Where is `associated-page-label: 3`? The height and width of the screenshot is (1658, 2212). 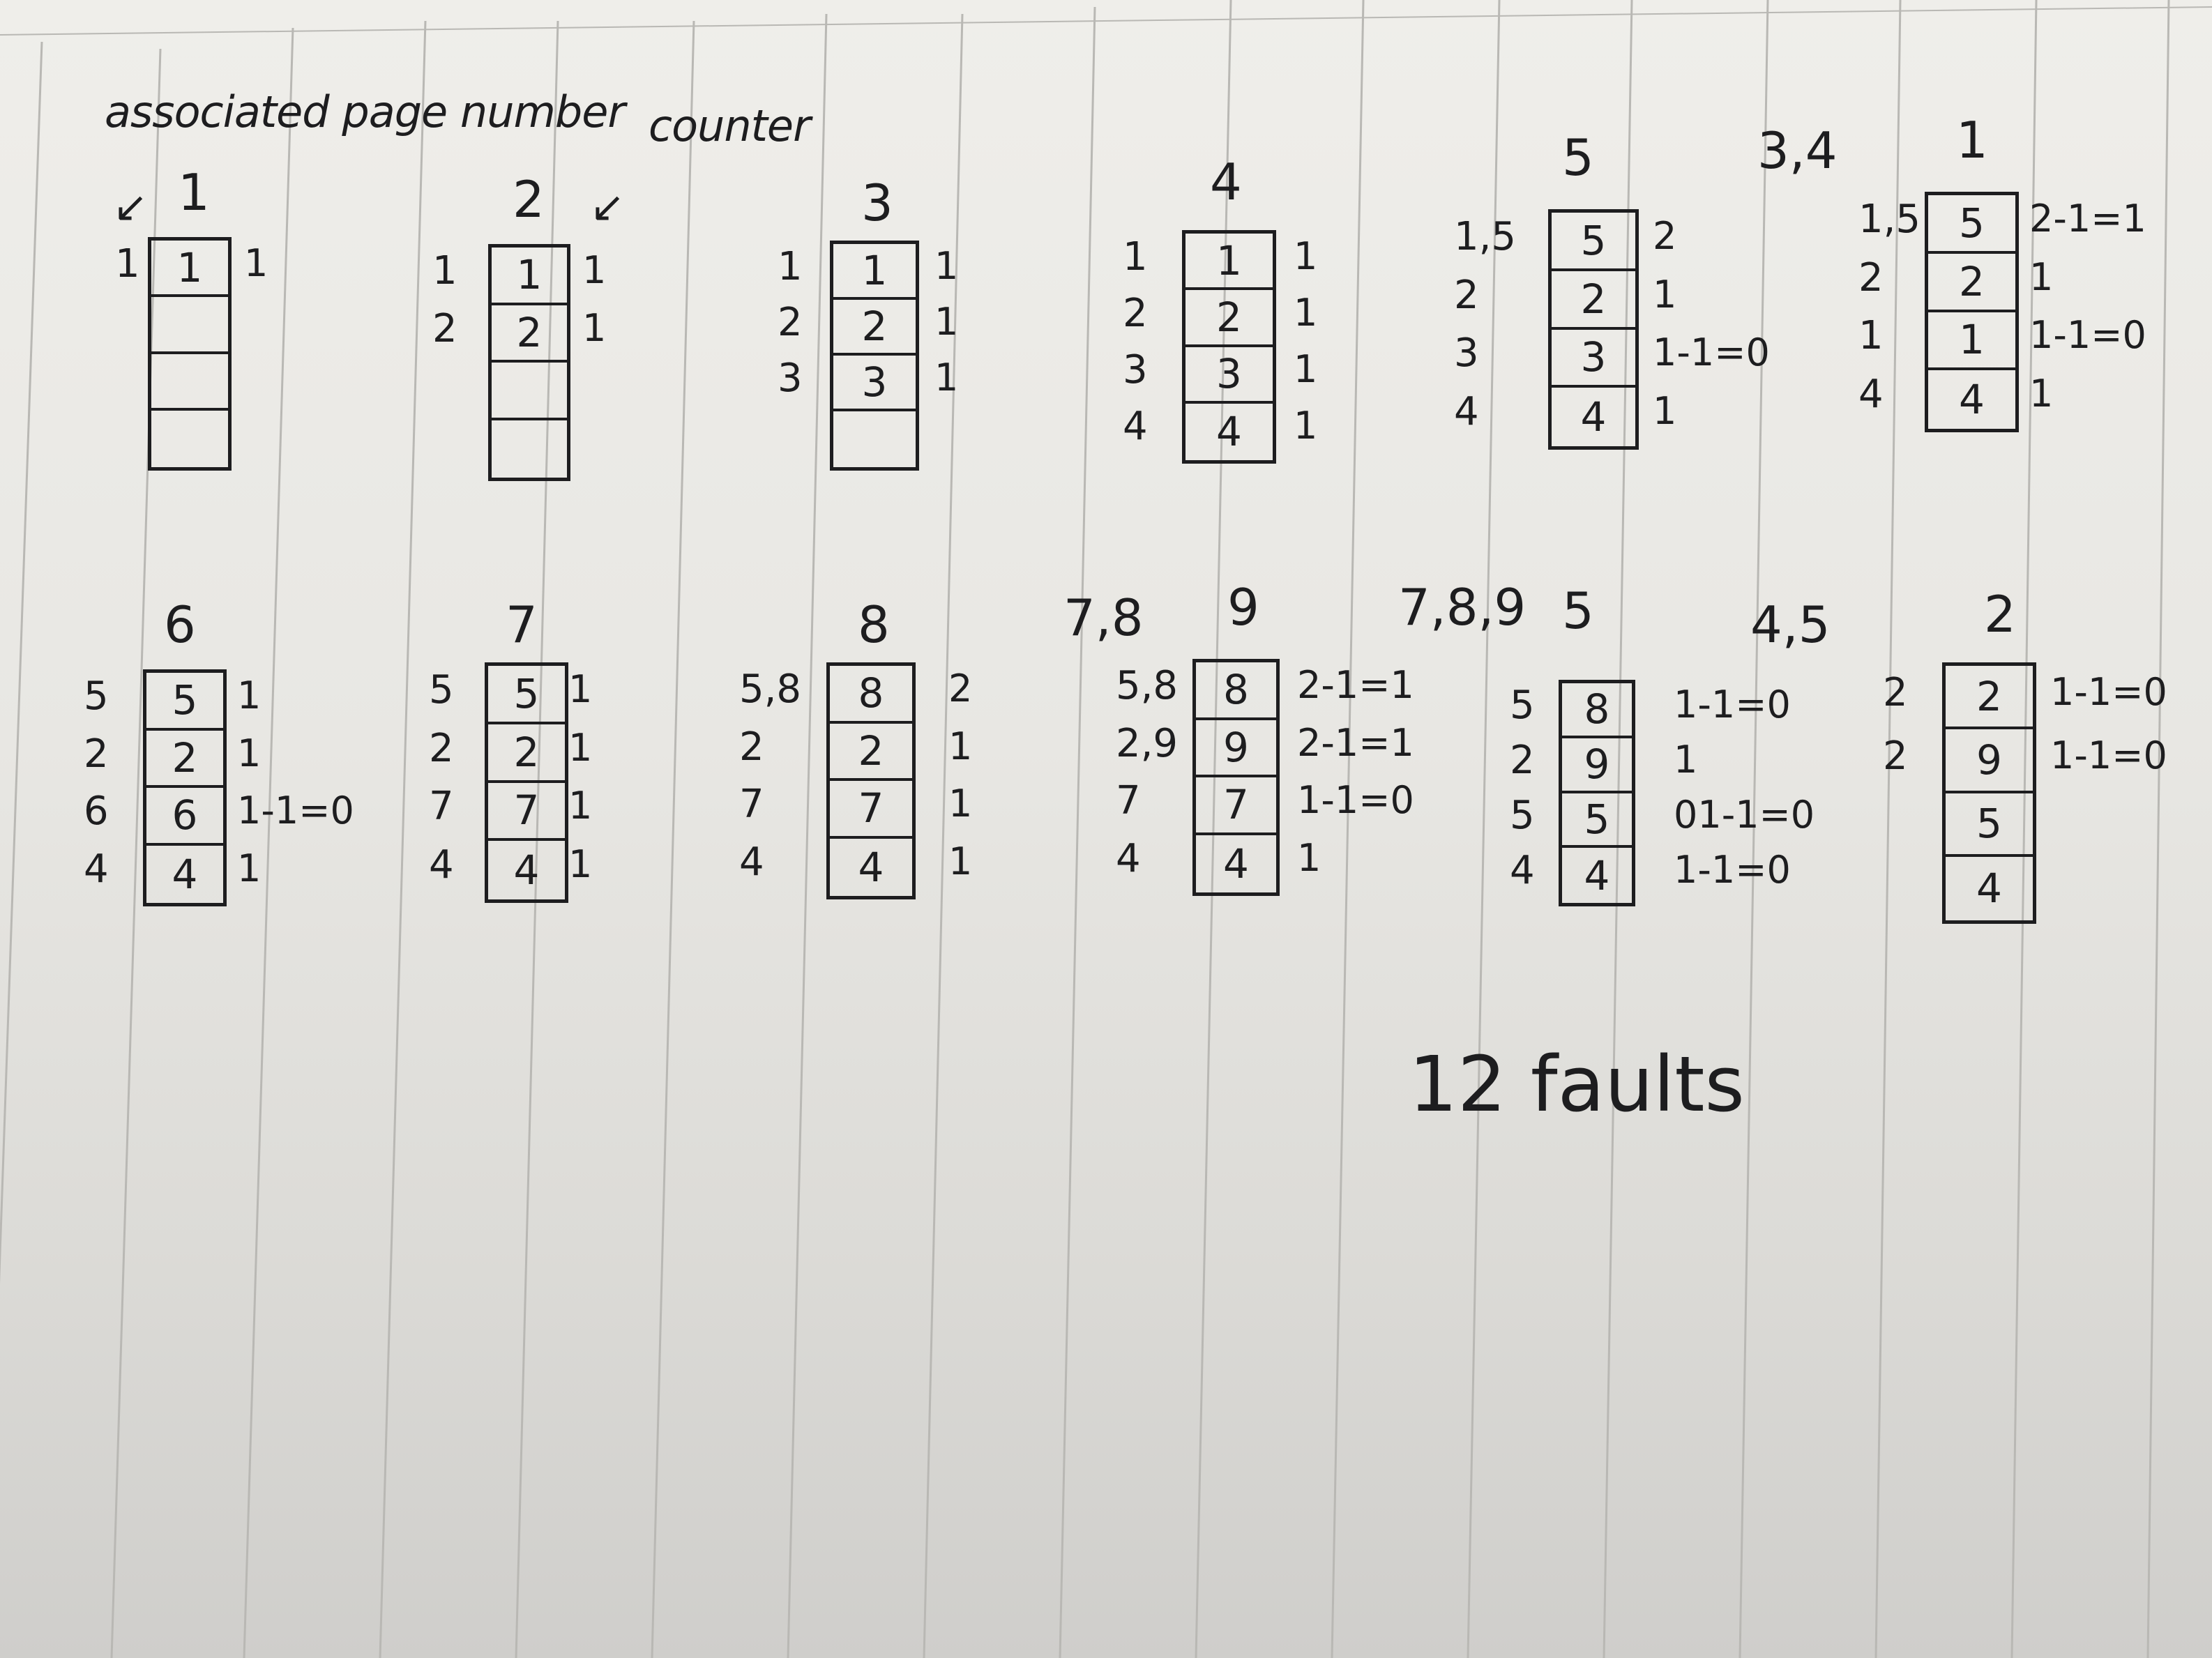
associated-page-label: 3 is located at coordinates (1466, 353).